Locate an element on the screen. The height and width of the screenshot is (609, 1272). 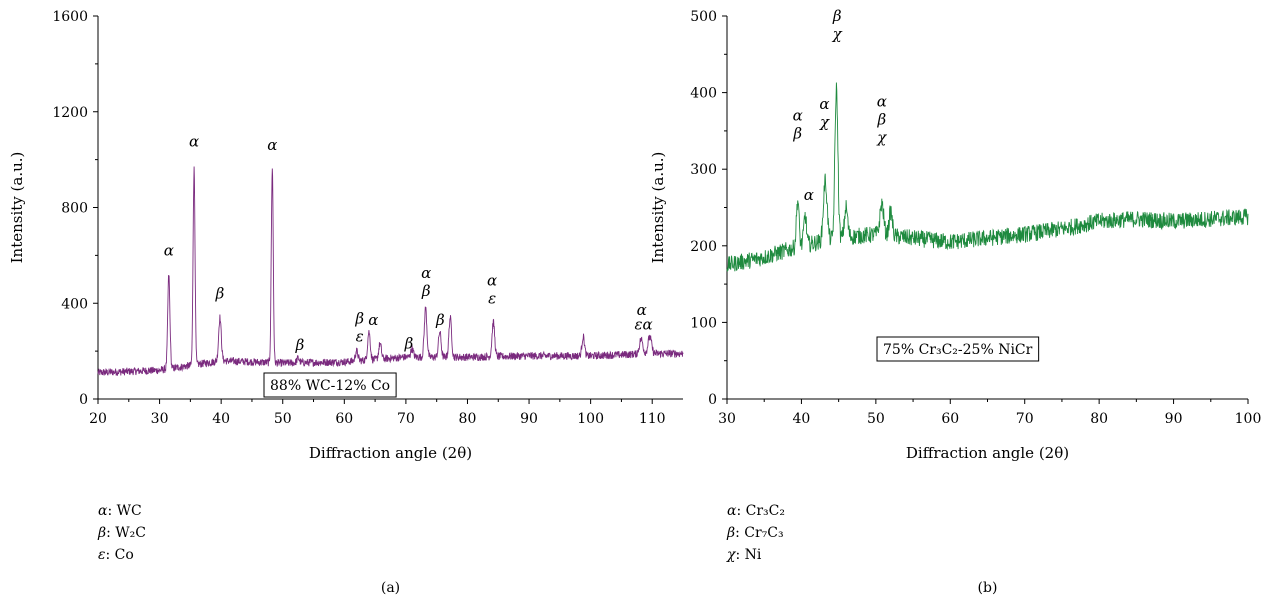
legend-text: : Co is located at coordinates (120, 555).